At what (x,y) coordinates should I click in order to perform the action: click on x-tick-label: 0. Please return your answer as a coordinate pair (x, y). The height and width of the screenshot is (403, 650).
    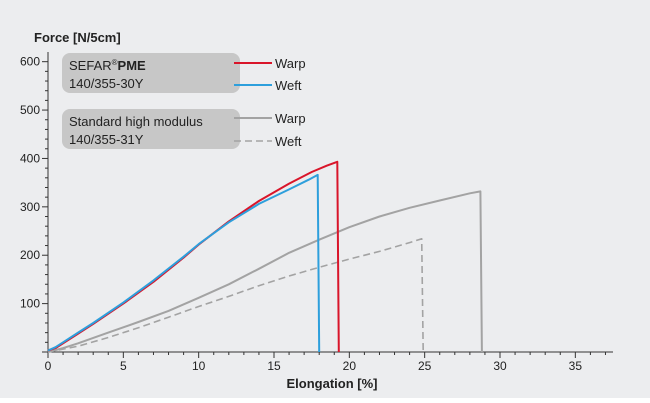
    Looking at the image, I should click on (48, 366).